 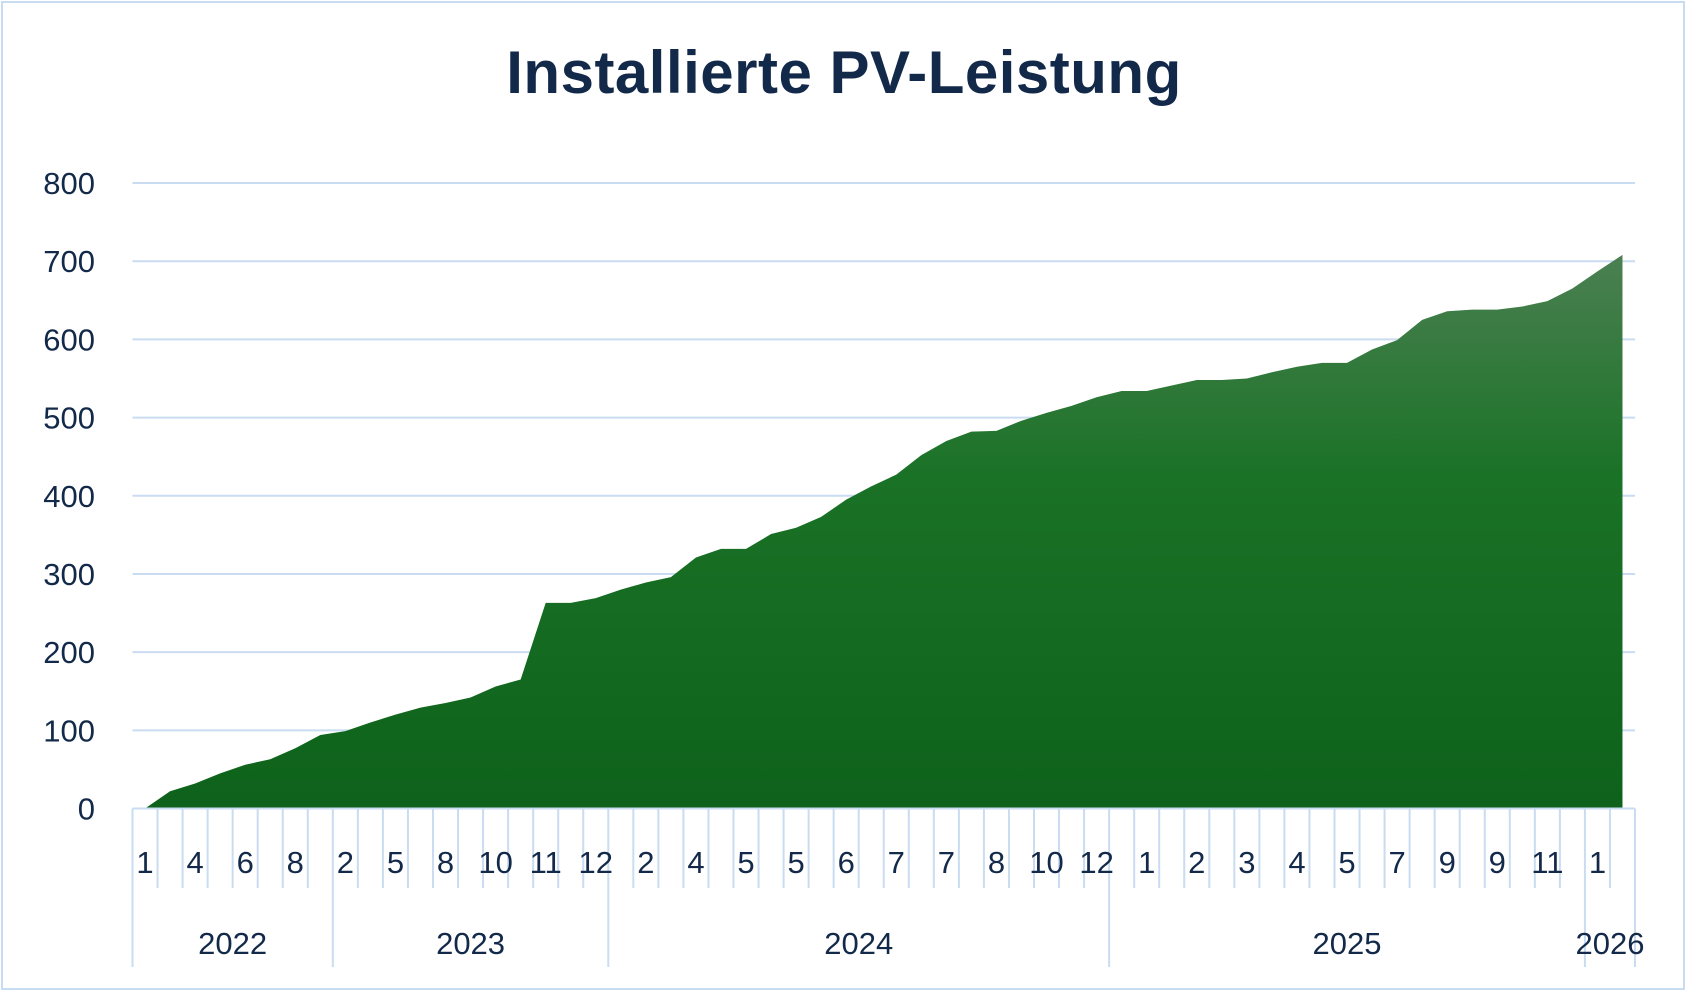 What do you see at coordinates (232, 943) in the screenshot?
I see `x-year-label: 2022` at bounding box center [232, 943].